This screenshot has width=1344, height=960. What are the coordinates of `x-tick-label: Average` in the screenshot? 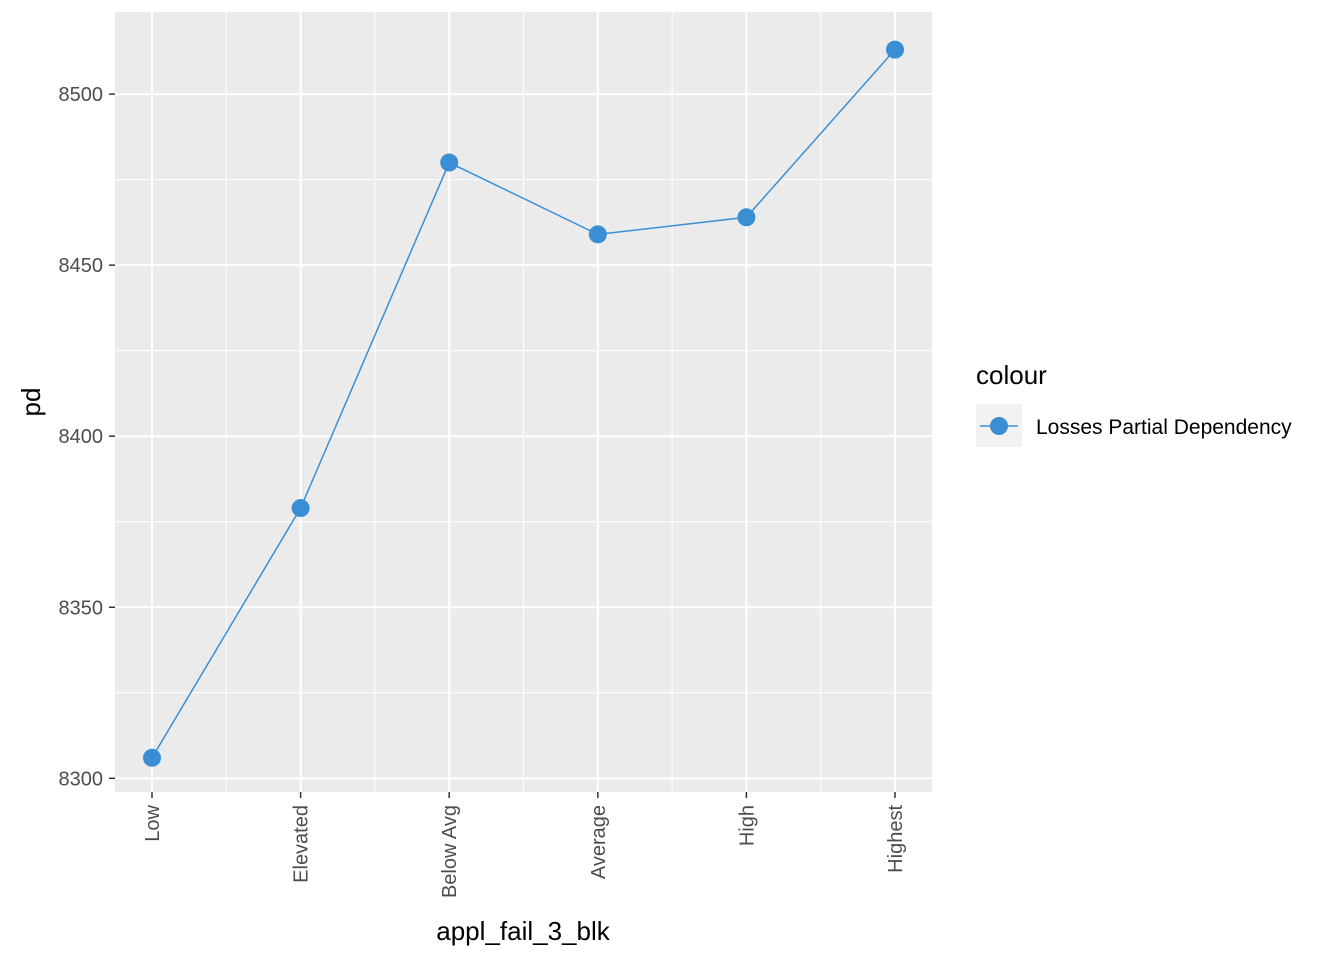 It's located at (599, 842).